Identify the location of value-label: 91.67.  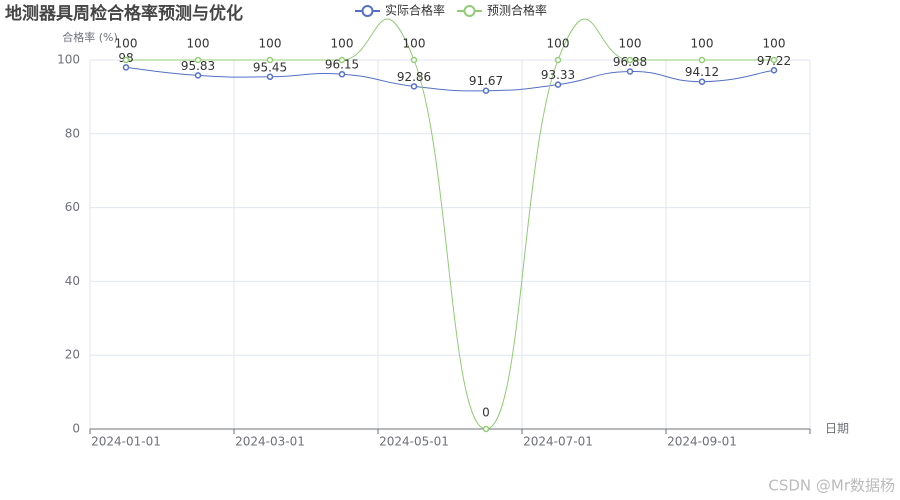
(486, 81).